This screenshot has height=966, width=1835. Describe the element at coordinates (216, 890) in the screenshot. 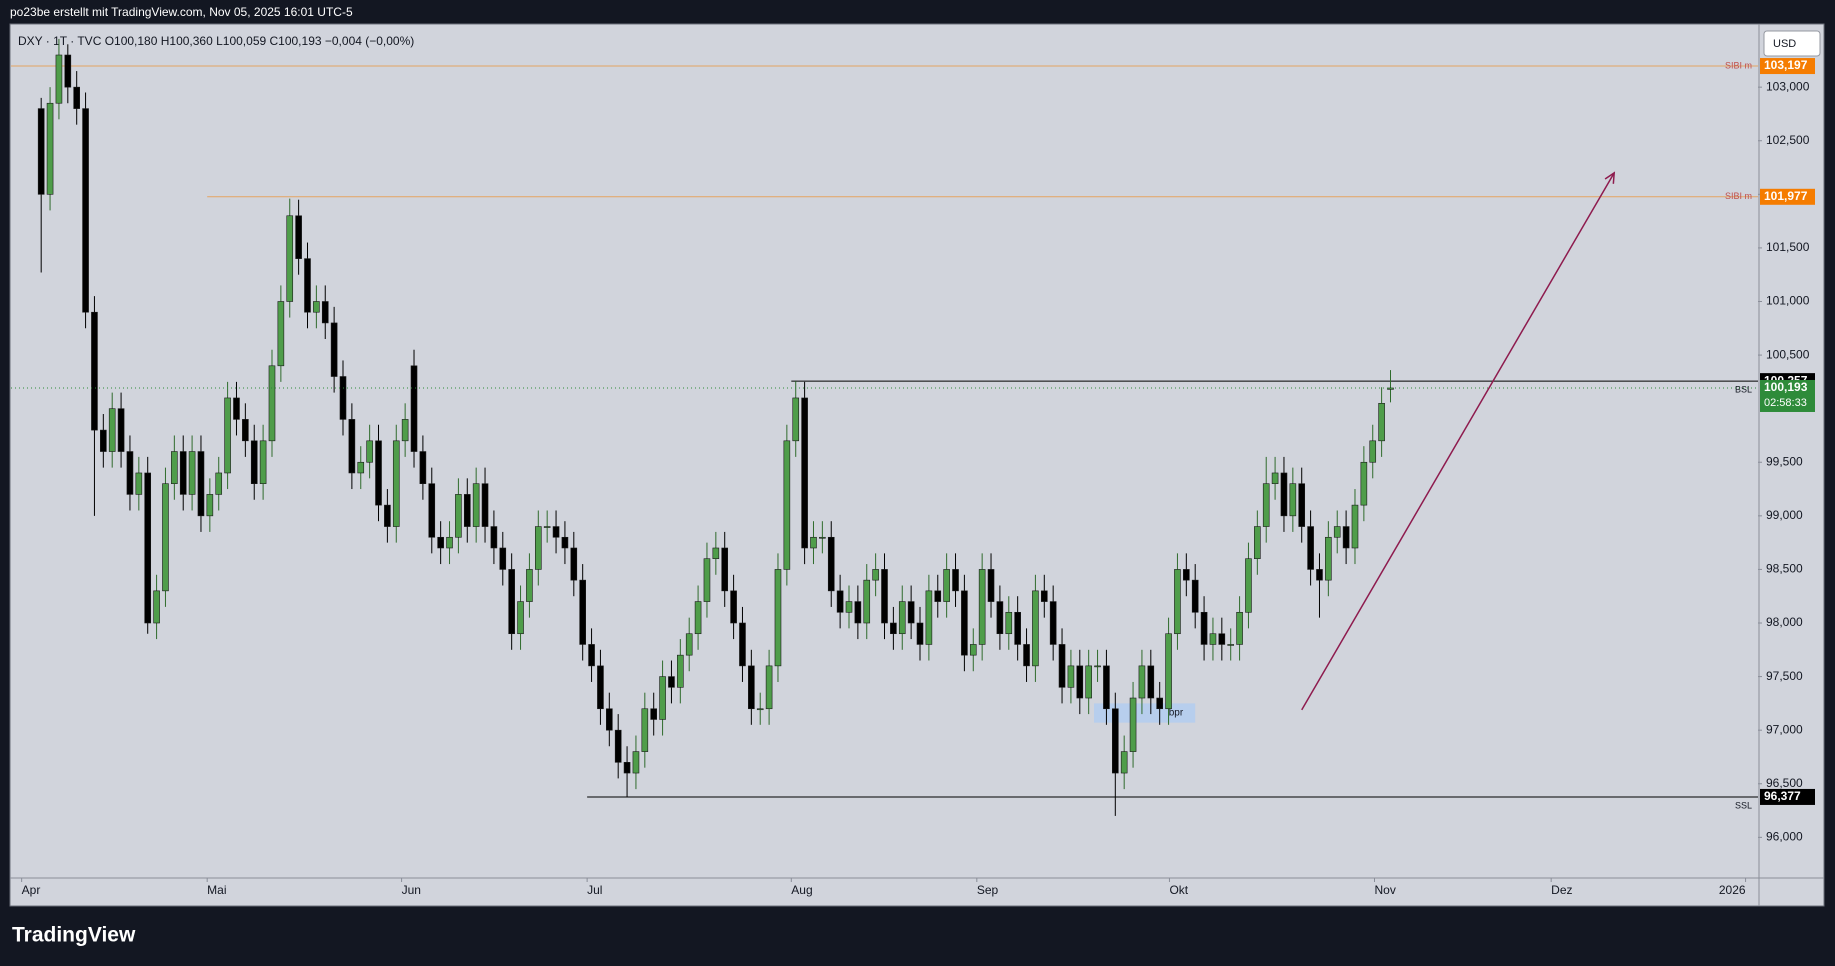

I see `x-tick-label: Mai` at that location.